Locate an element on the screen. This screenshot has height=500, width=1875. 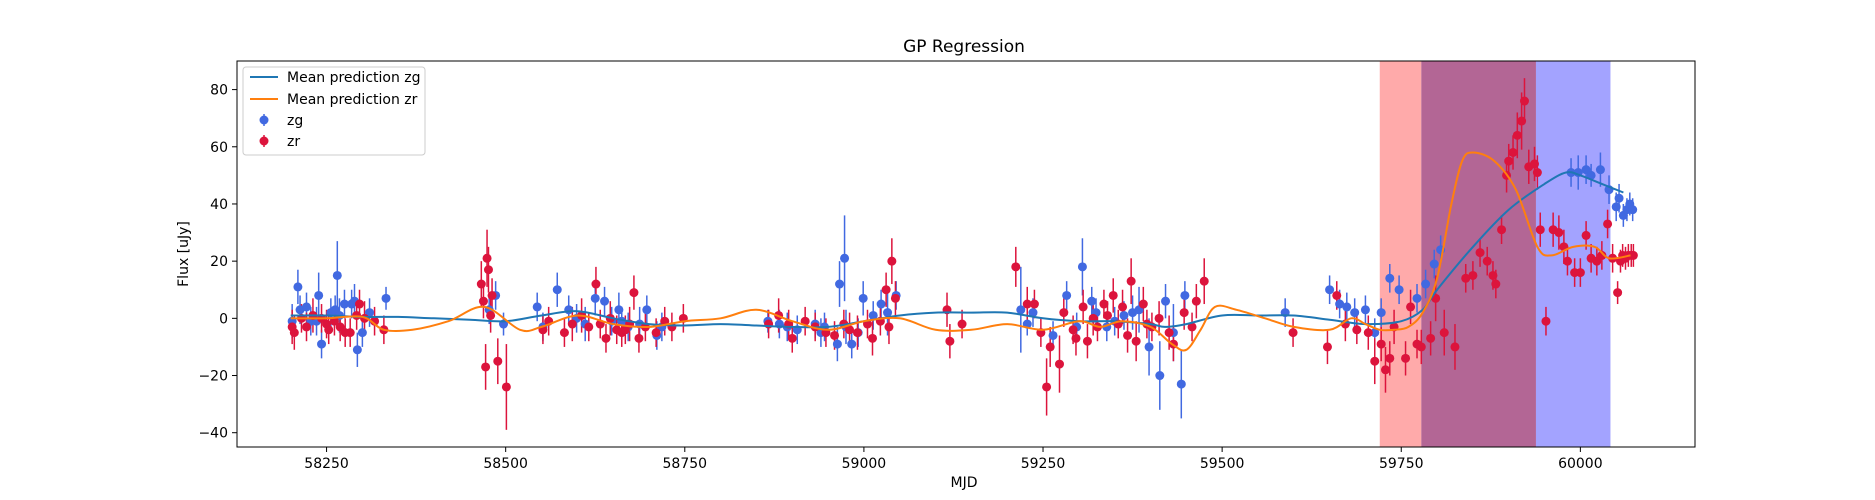
y-axis-label: Flux [uJy] is located at coordinates (184, 254).